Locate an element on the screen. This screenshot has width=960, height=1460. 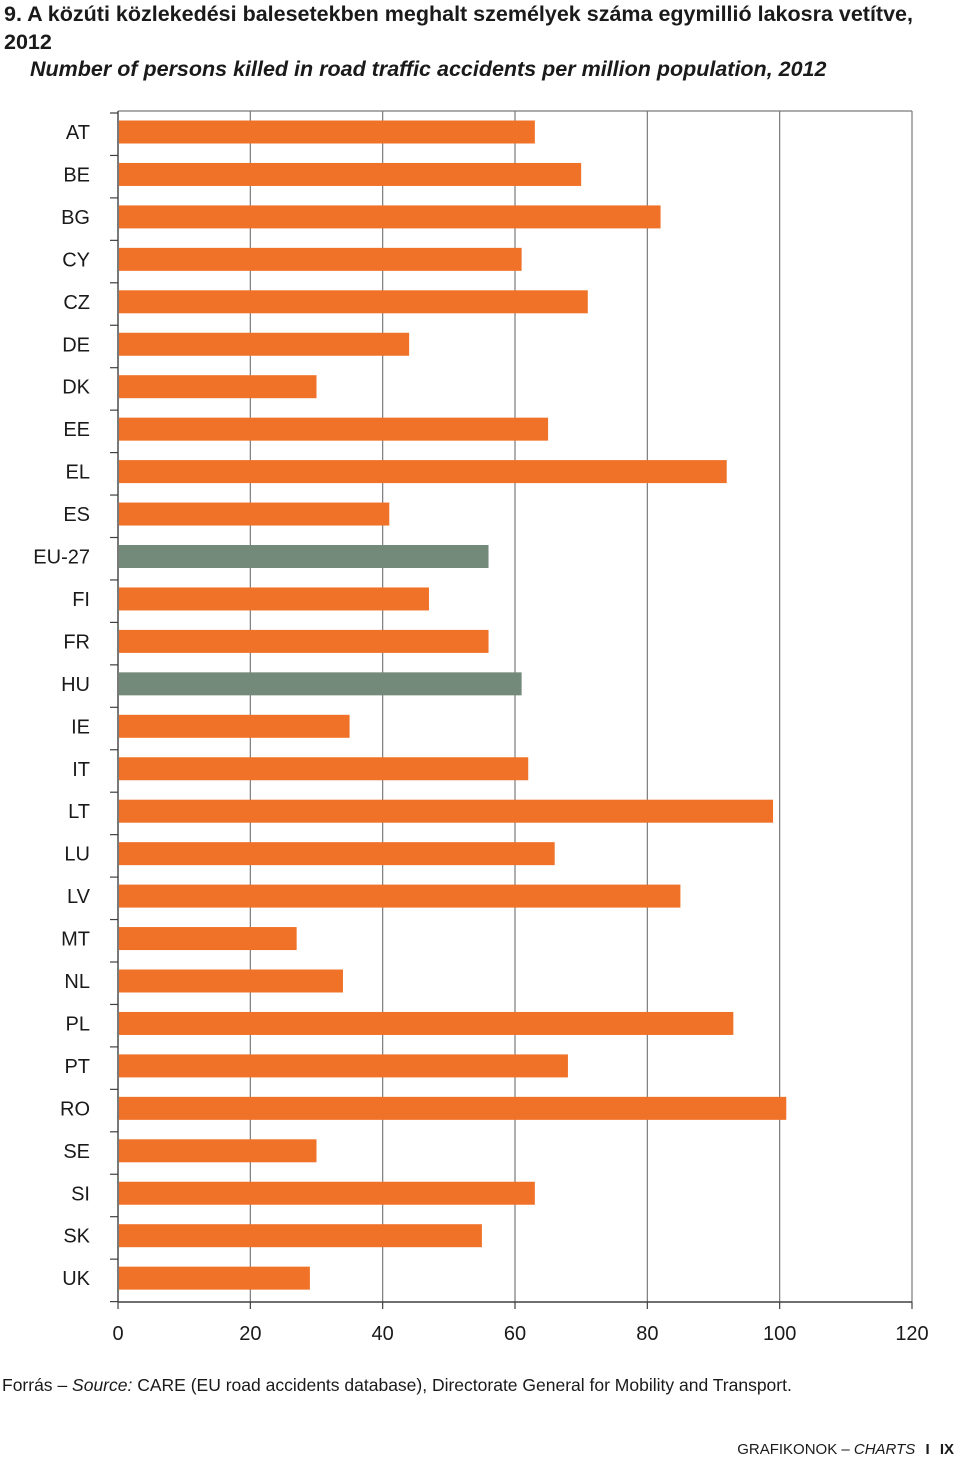
category-label-eu-27: EU-27 is located at coordinates (61, 558).